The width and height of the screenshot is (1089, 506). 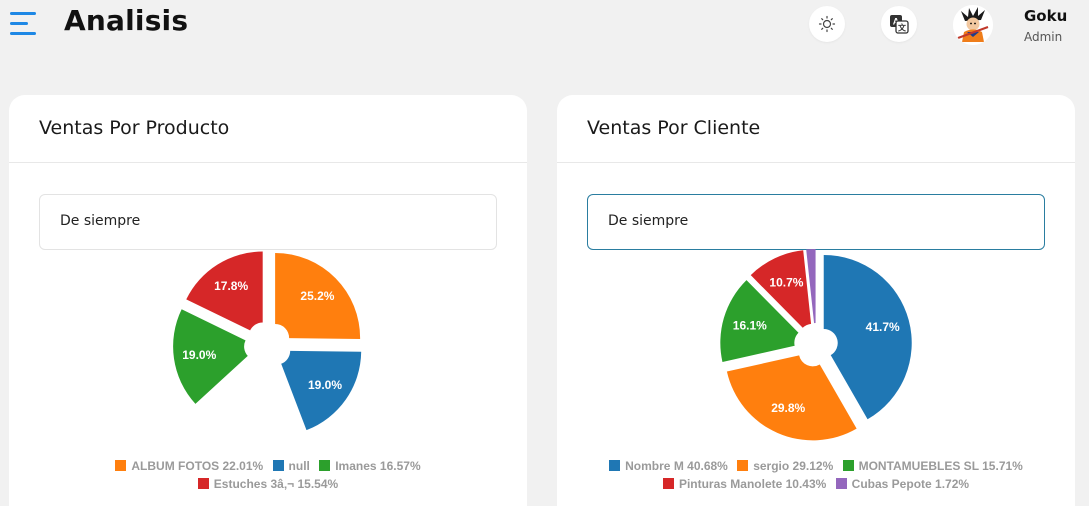 What do you see at coordinates (902, 28) in the screenshot?
I see `svg-text: 文` at bounding box center [902, 28].